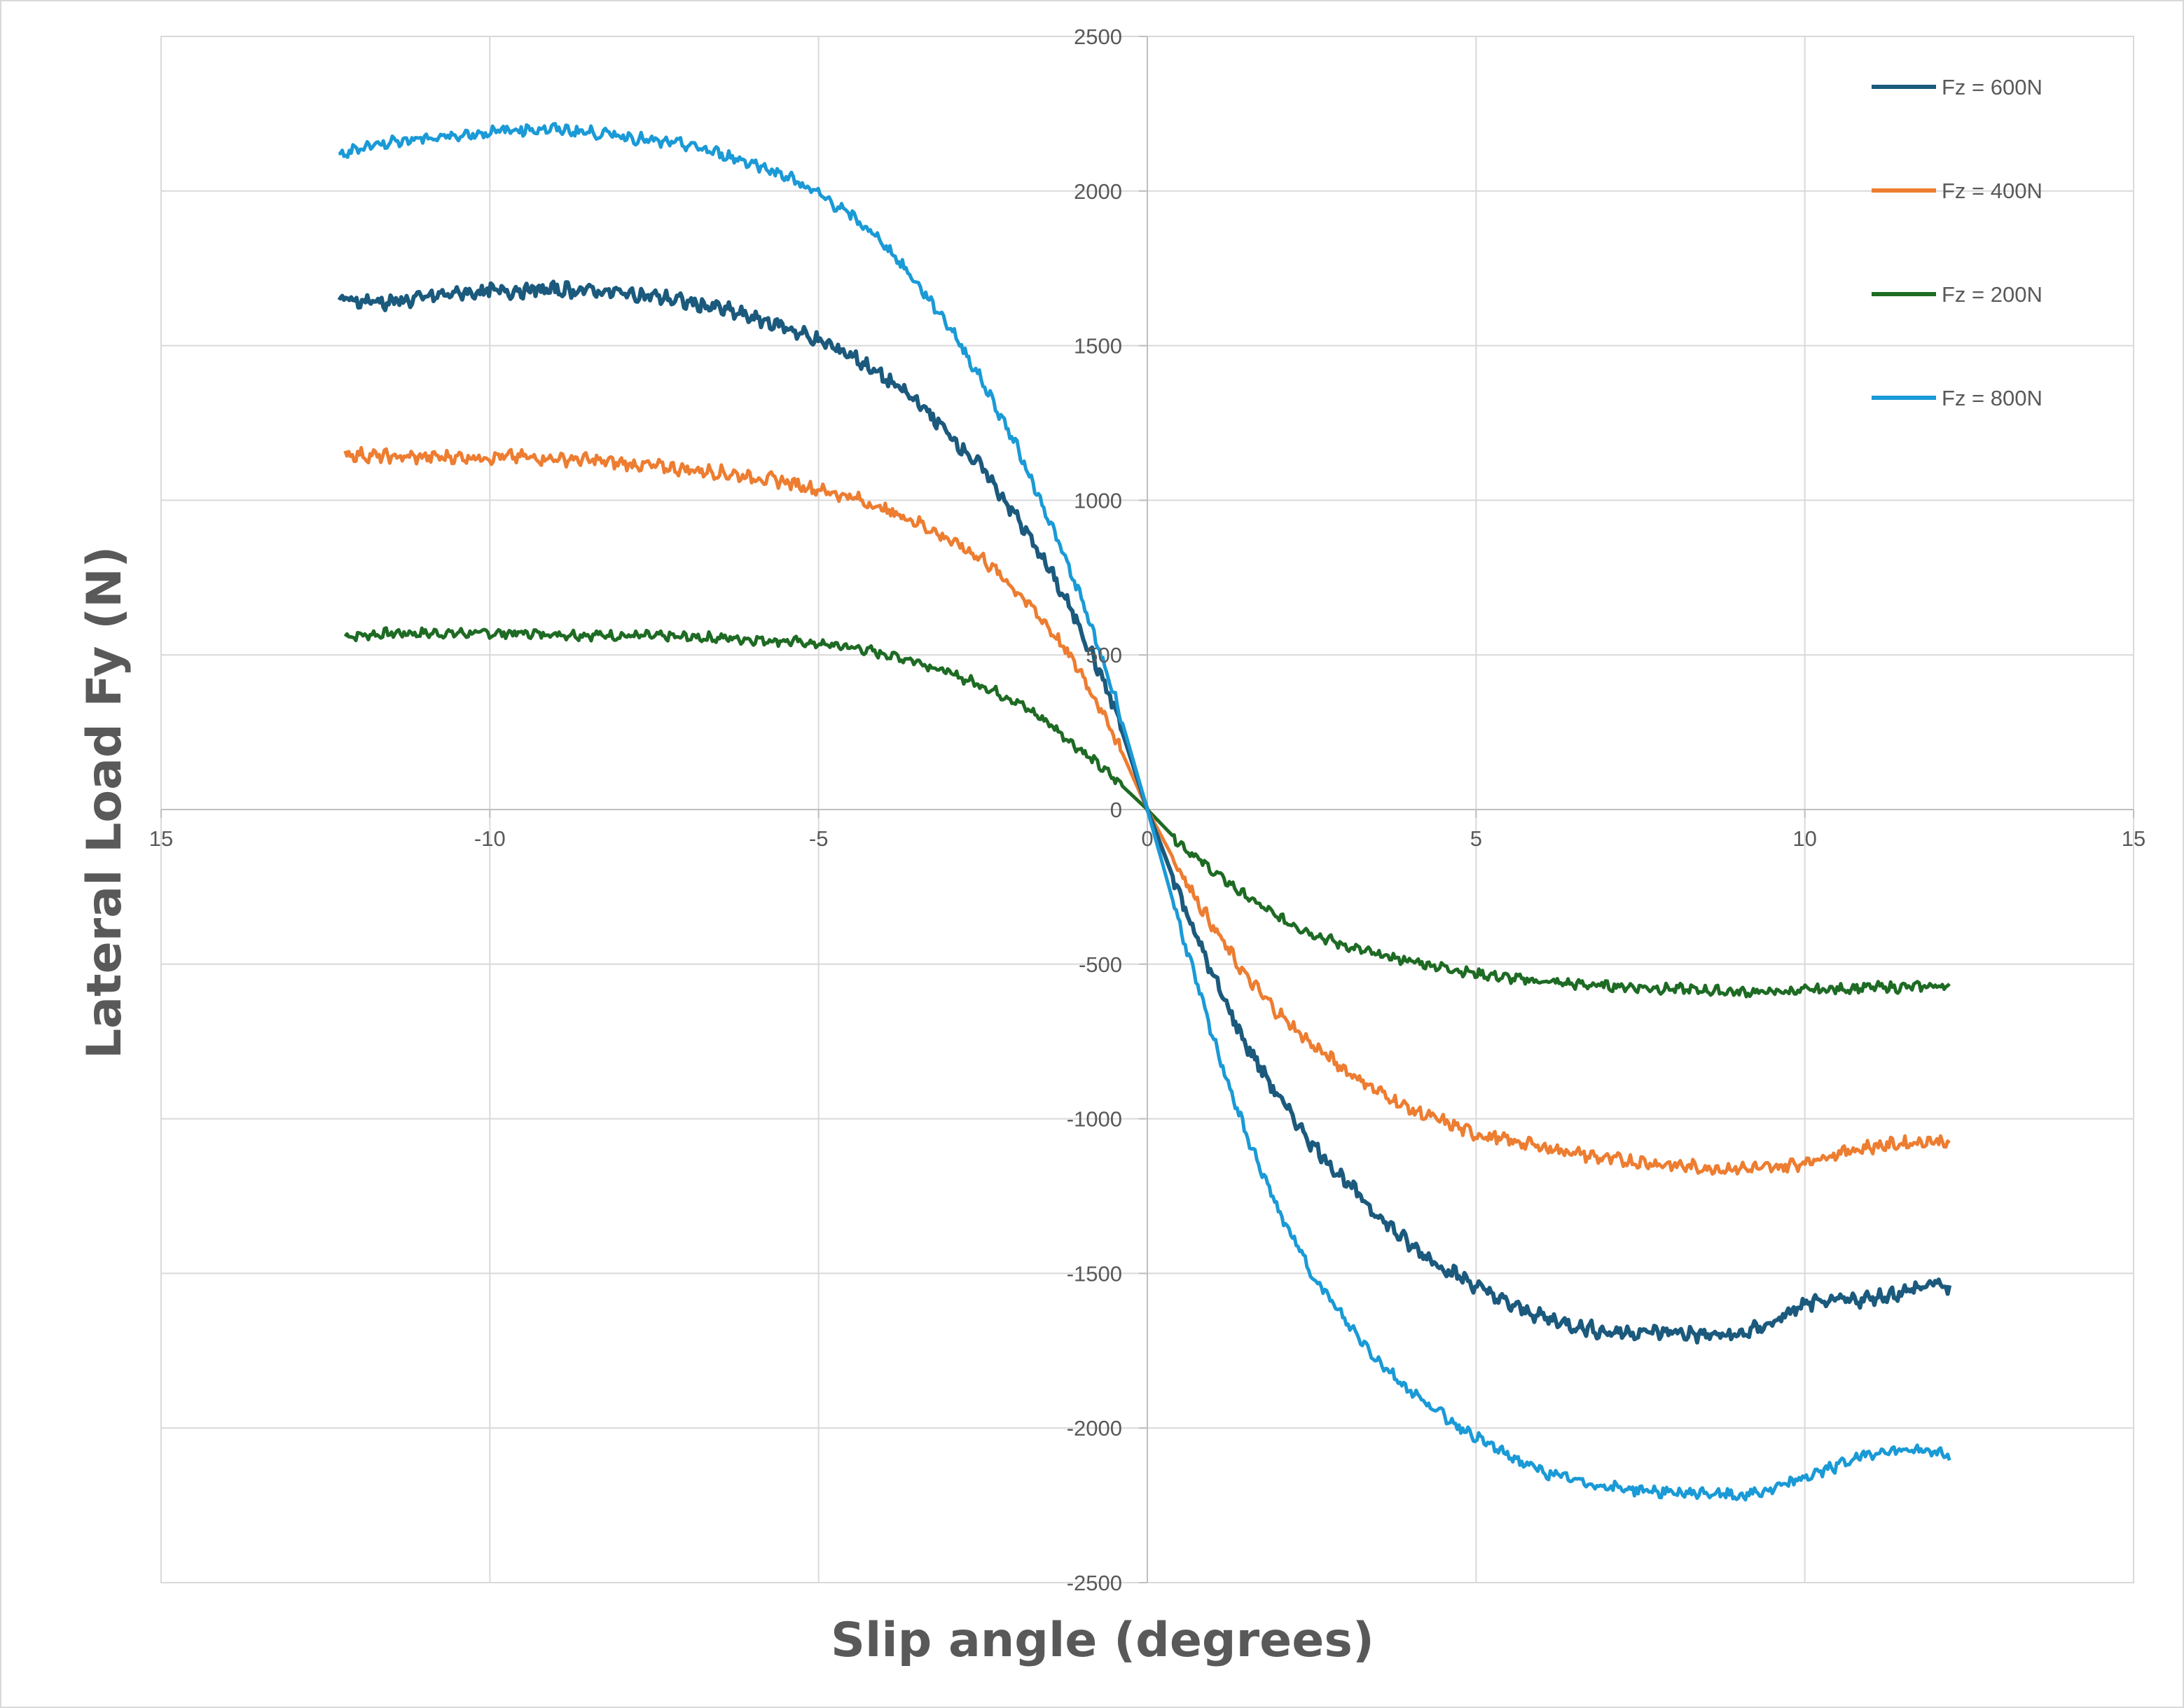 The width and height of the screenshot is (2184, 1708). I want to click on x-tick-label: 10, so click(1804, 838).